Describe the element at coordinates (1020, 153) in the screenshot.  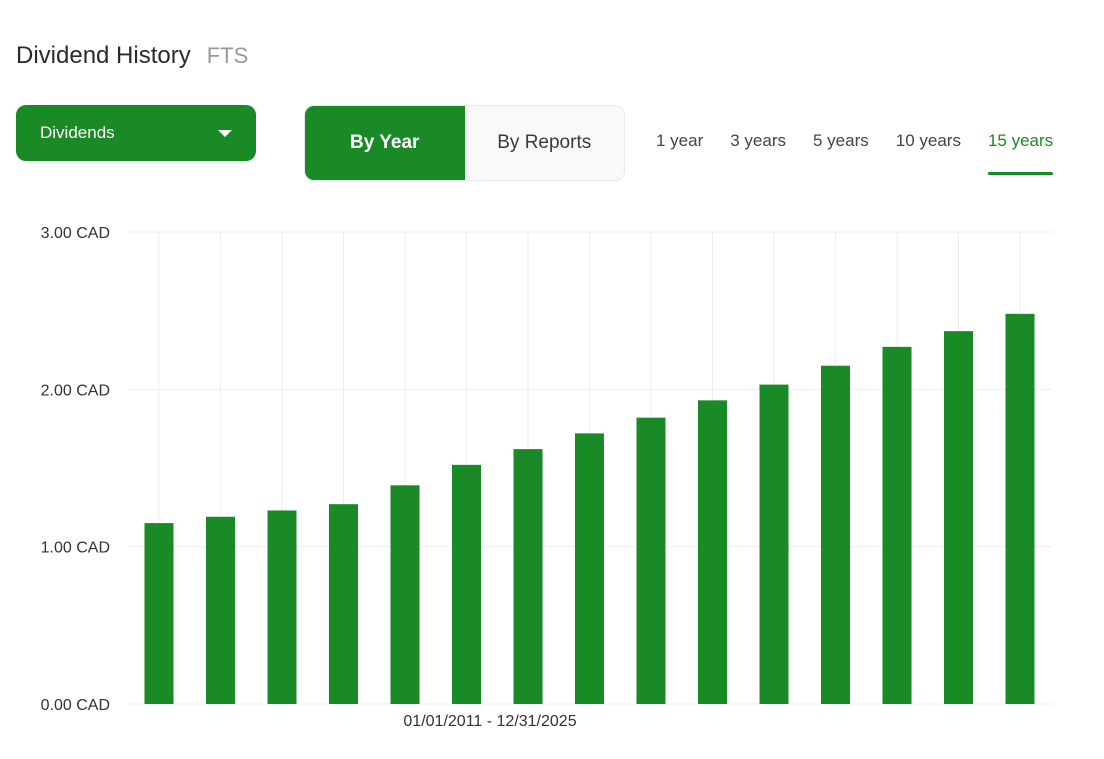
I see `tab-15-years: 15 years` at that location.